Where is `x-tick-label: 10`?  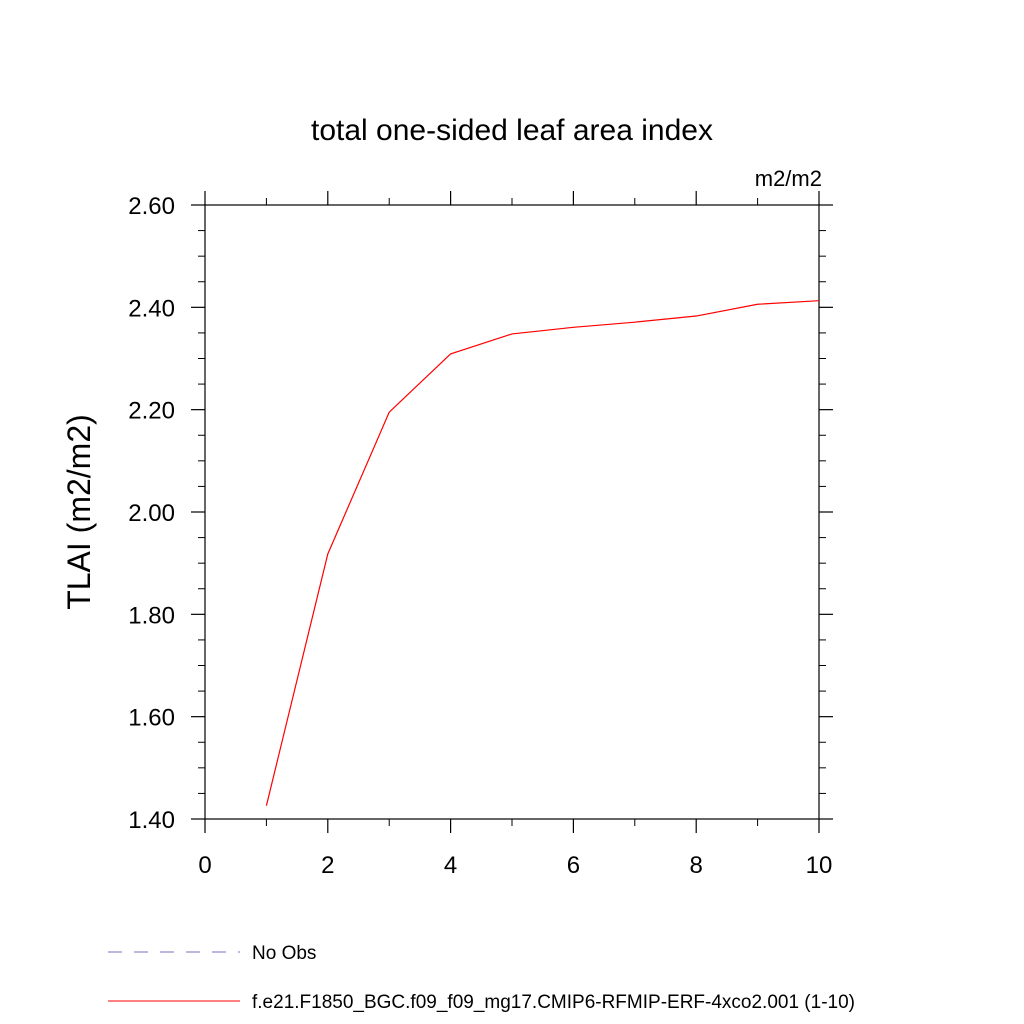
x-tick-label: 10 is located at coordinates (819, 865).